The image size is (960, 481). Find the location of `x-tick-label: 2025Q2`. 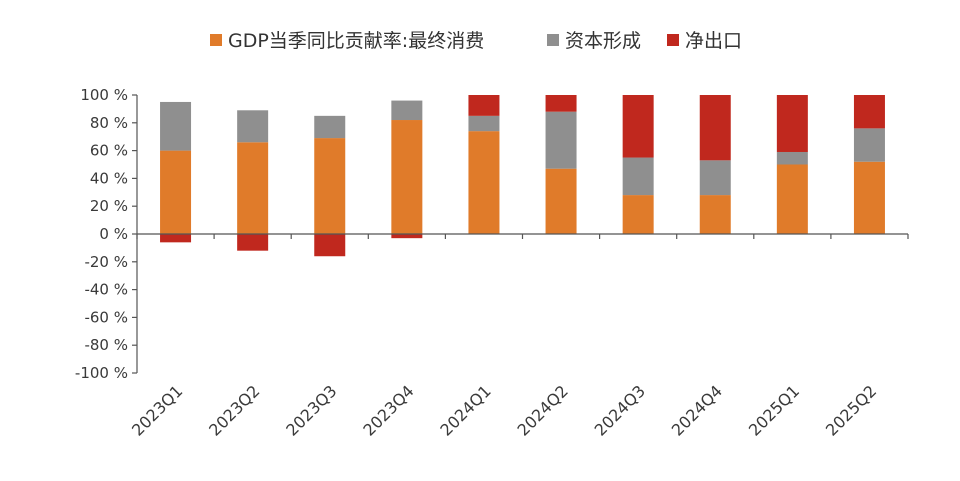

x-tick-label: 2025Q2 is located at coordinates (851, 410).